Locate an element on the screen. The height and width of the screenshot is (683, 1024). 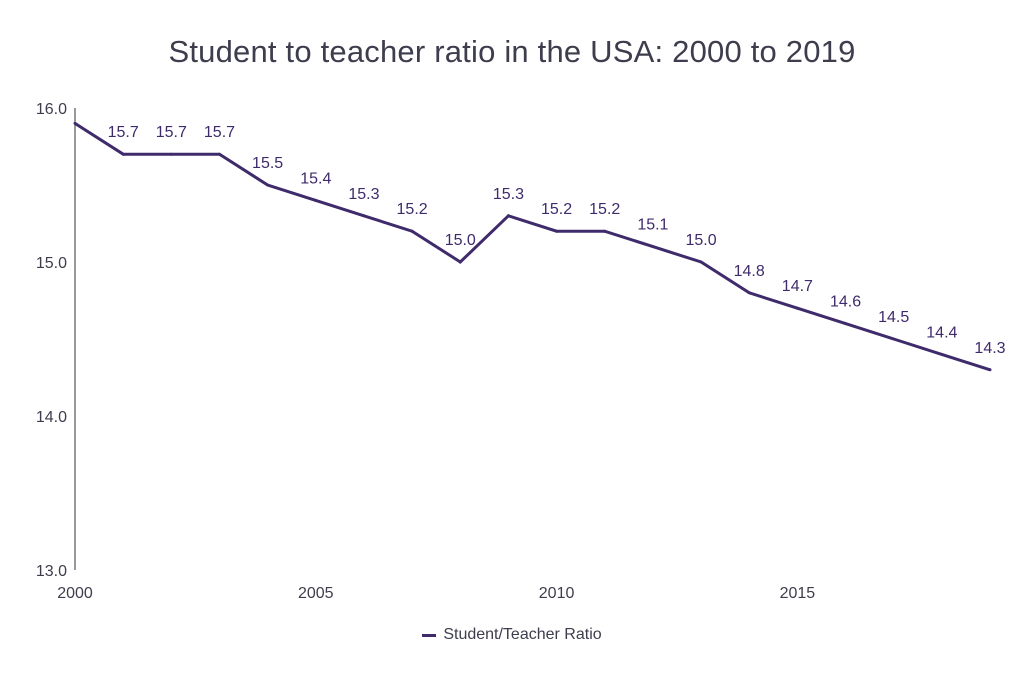
y-axis: 13.0 14.0 15.0 16.0 is located at coordinates (56, 340).